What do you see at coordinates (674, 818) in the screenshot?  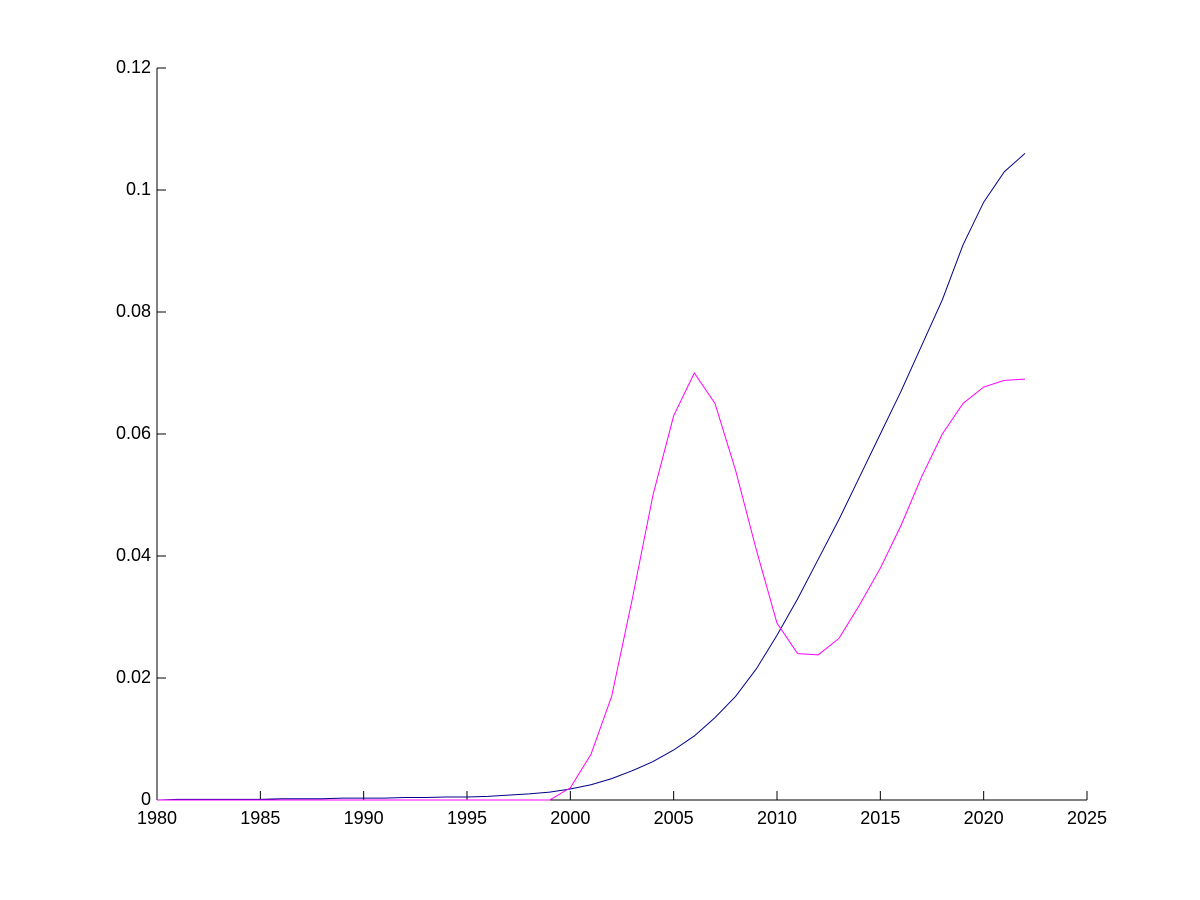 I see `x-tick-label: 2005` at bounding box center [674, 818].